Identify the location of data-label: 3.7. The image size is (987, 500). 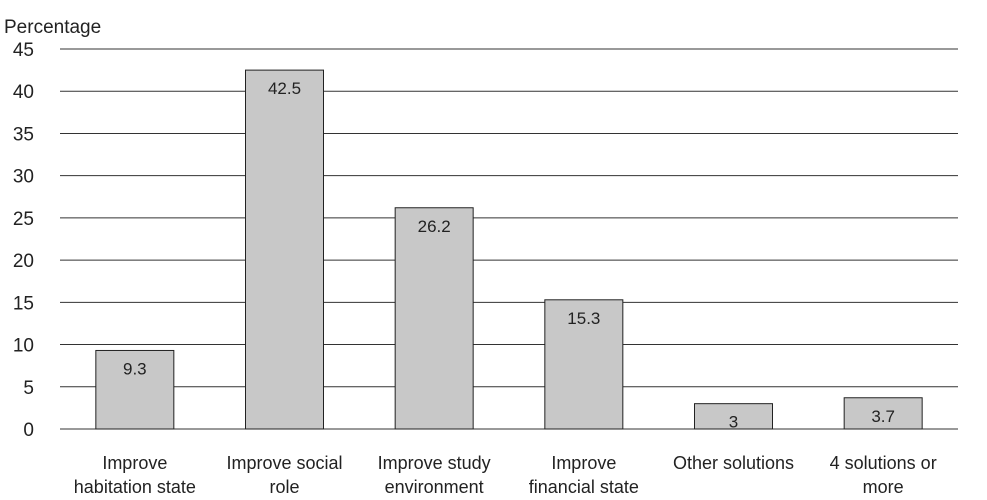
(883, 416).